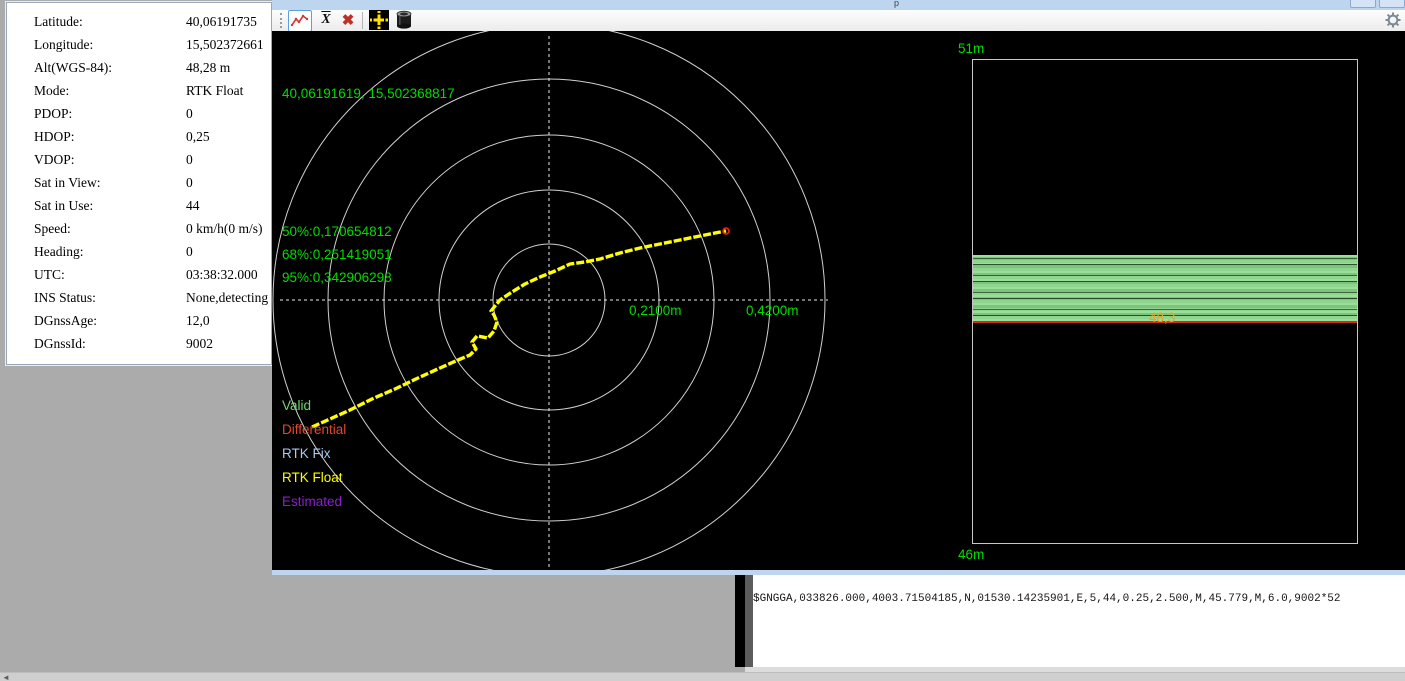 The height and width of the screenshot is (681, 1405). What do you see at coordinates (139, 67) in the screenshot?
I see `stat-row: Alt(WGS-84): 48,28 m` at bounding box center [139, 67].